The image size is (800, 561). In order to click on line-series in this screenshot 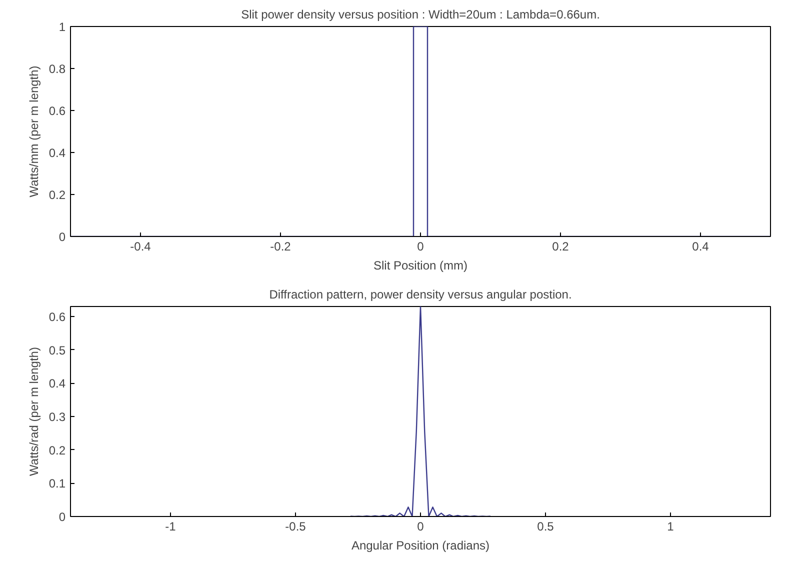, I will do `click(421, 411)`.